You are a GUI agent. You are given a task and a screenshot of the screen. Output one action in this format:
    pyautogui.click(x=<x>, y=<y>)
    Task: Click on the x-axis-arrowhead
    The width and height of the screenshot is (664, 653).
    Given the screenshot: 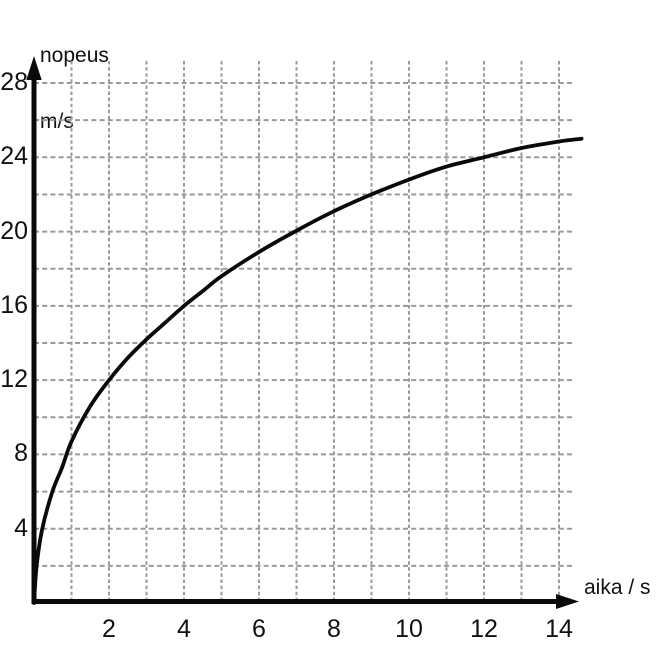 What is the action you would take?
    pyautogui.click(x=567, y=601)
    